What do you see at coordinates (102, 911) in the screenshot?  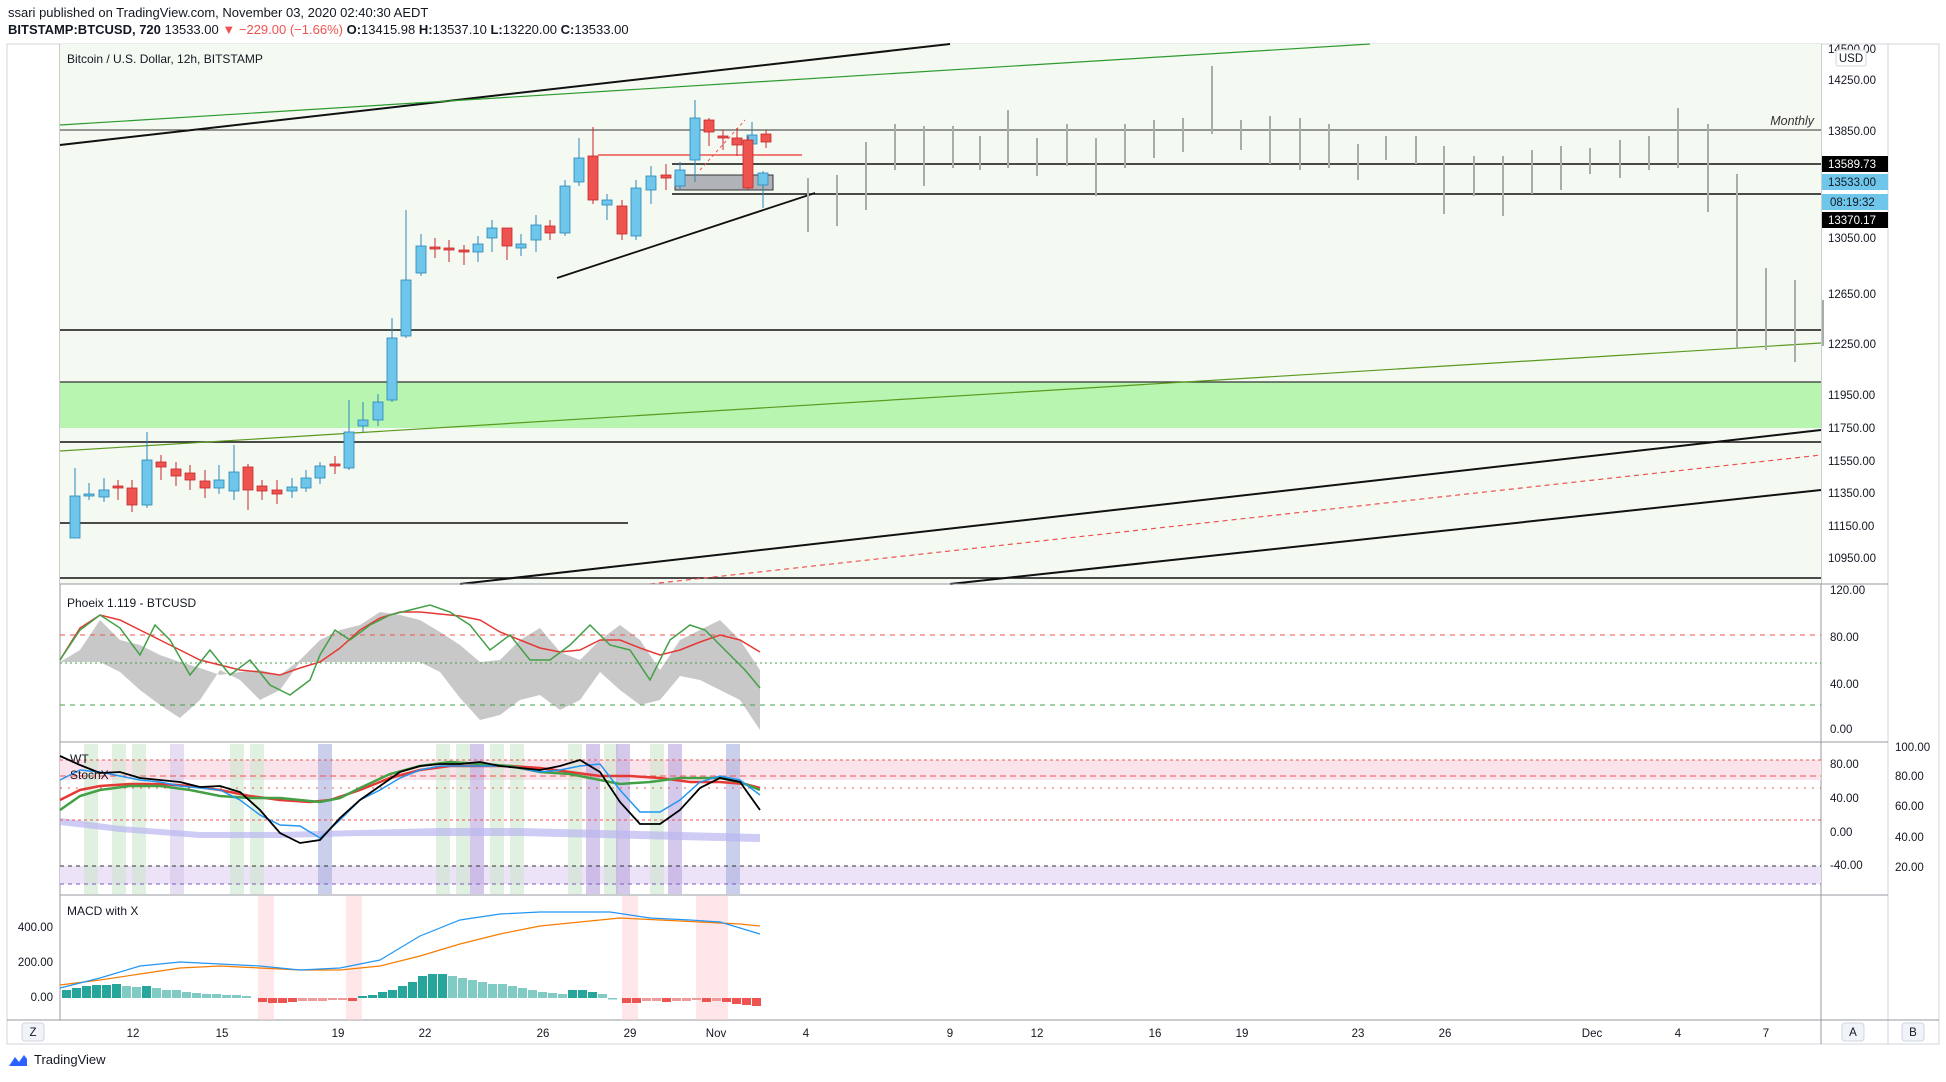 I see `macd-legend: MACD with X` at bounding box center [102, 911].